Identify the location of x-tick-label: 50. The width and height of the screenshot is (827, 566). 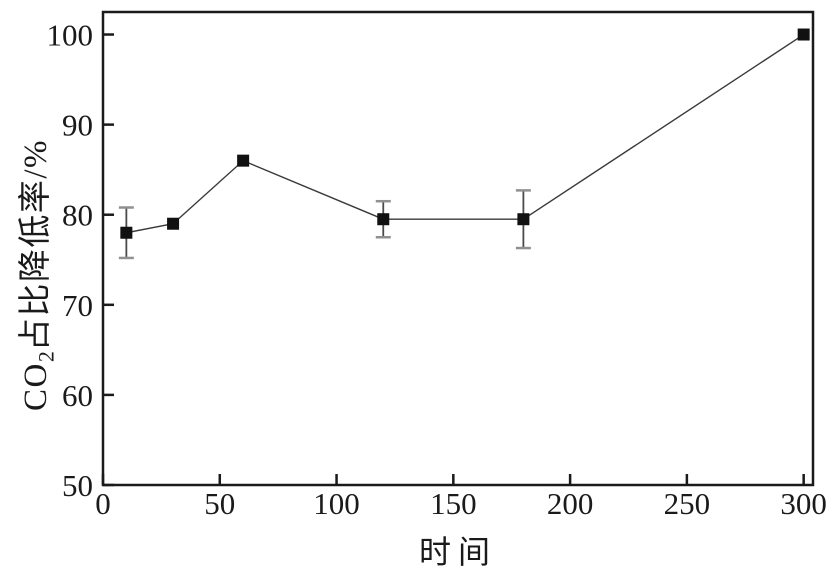
(219, 503).